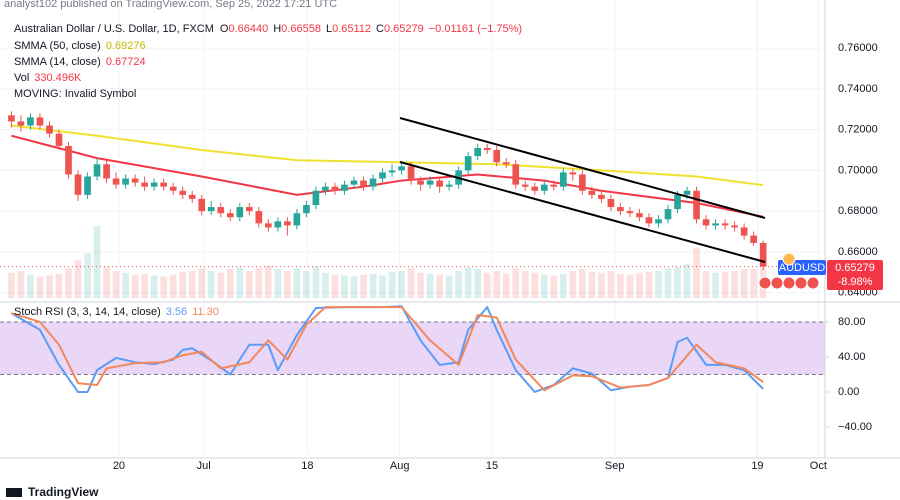 This screenshot has width=900, height=500. I want to click on c-value: 0.65279, so click(404, 29).